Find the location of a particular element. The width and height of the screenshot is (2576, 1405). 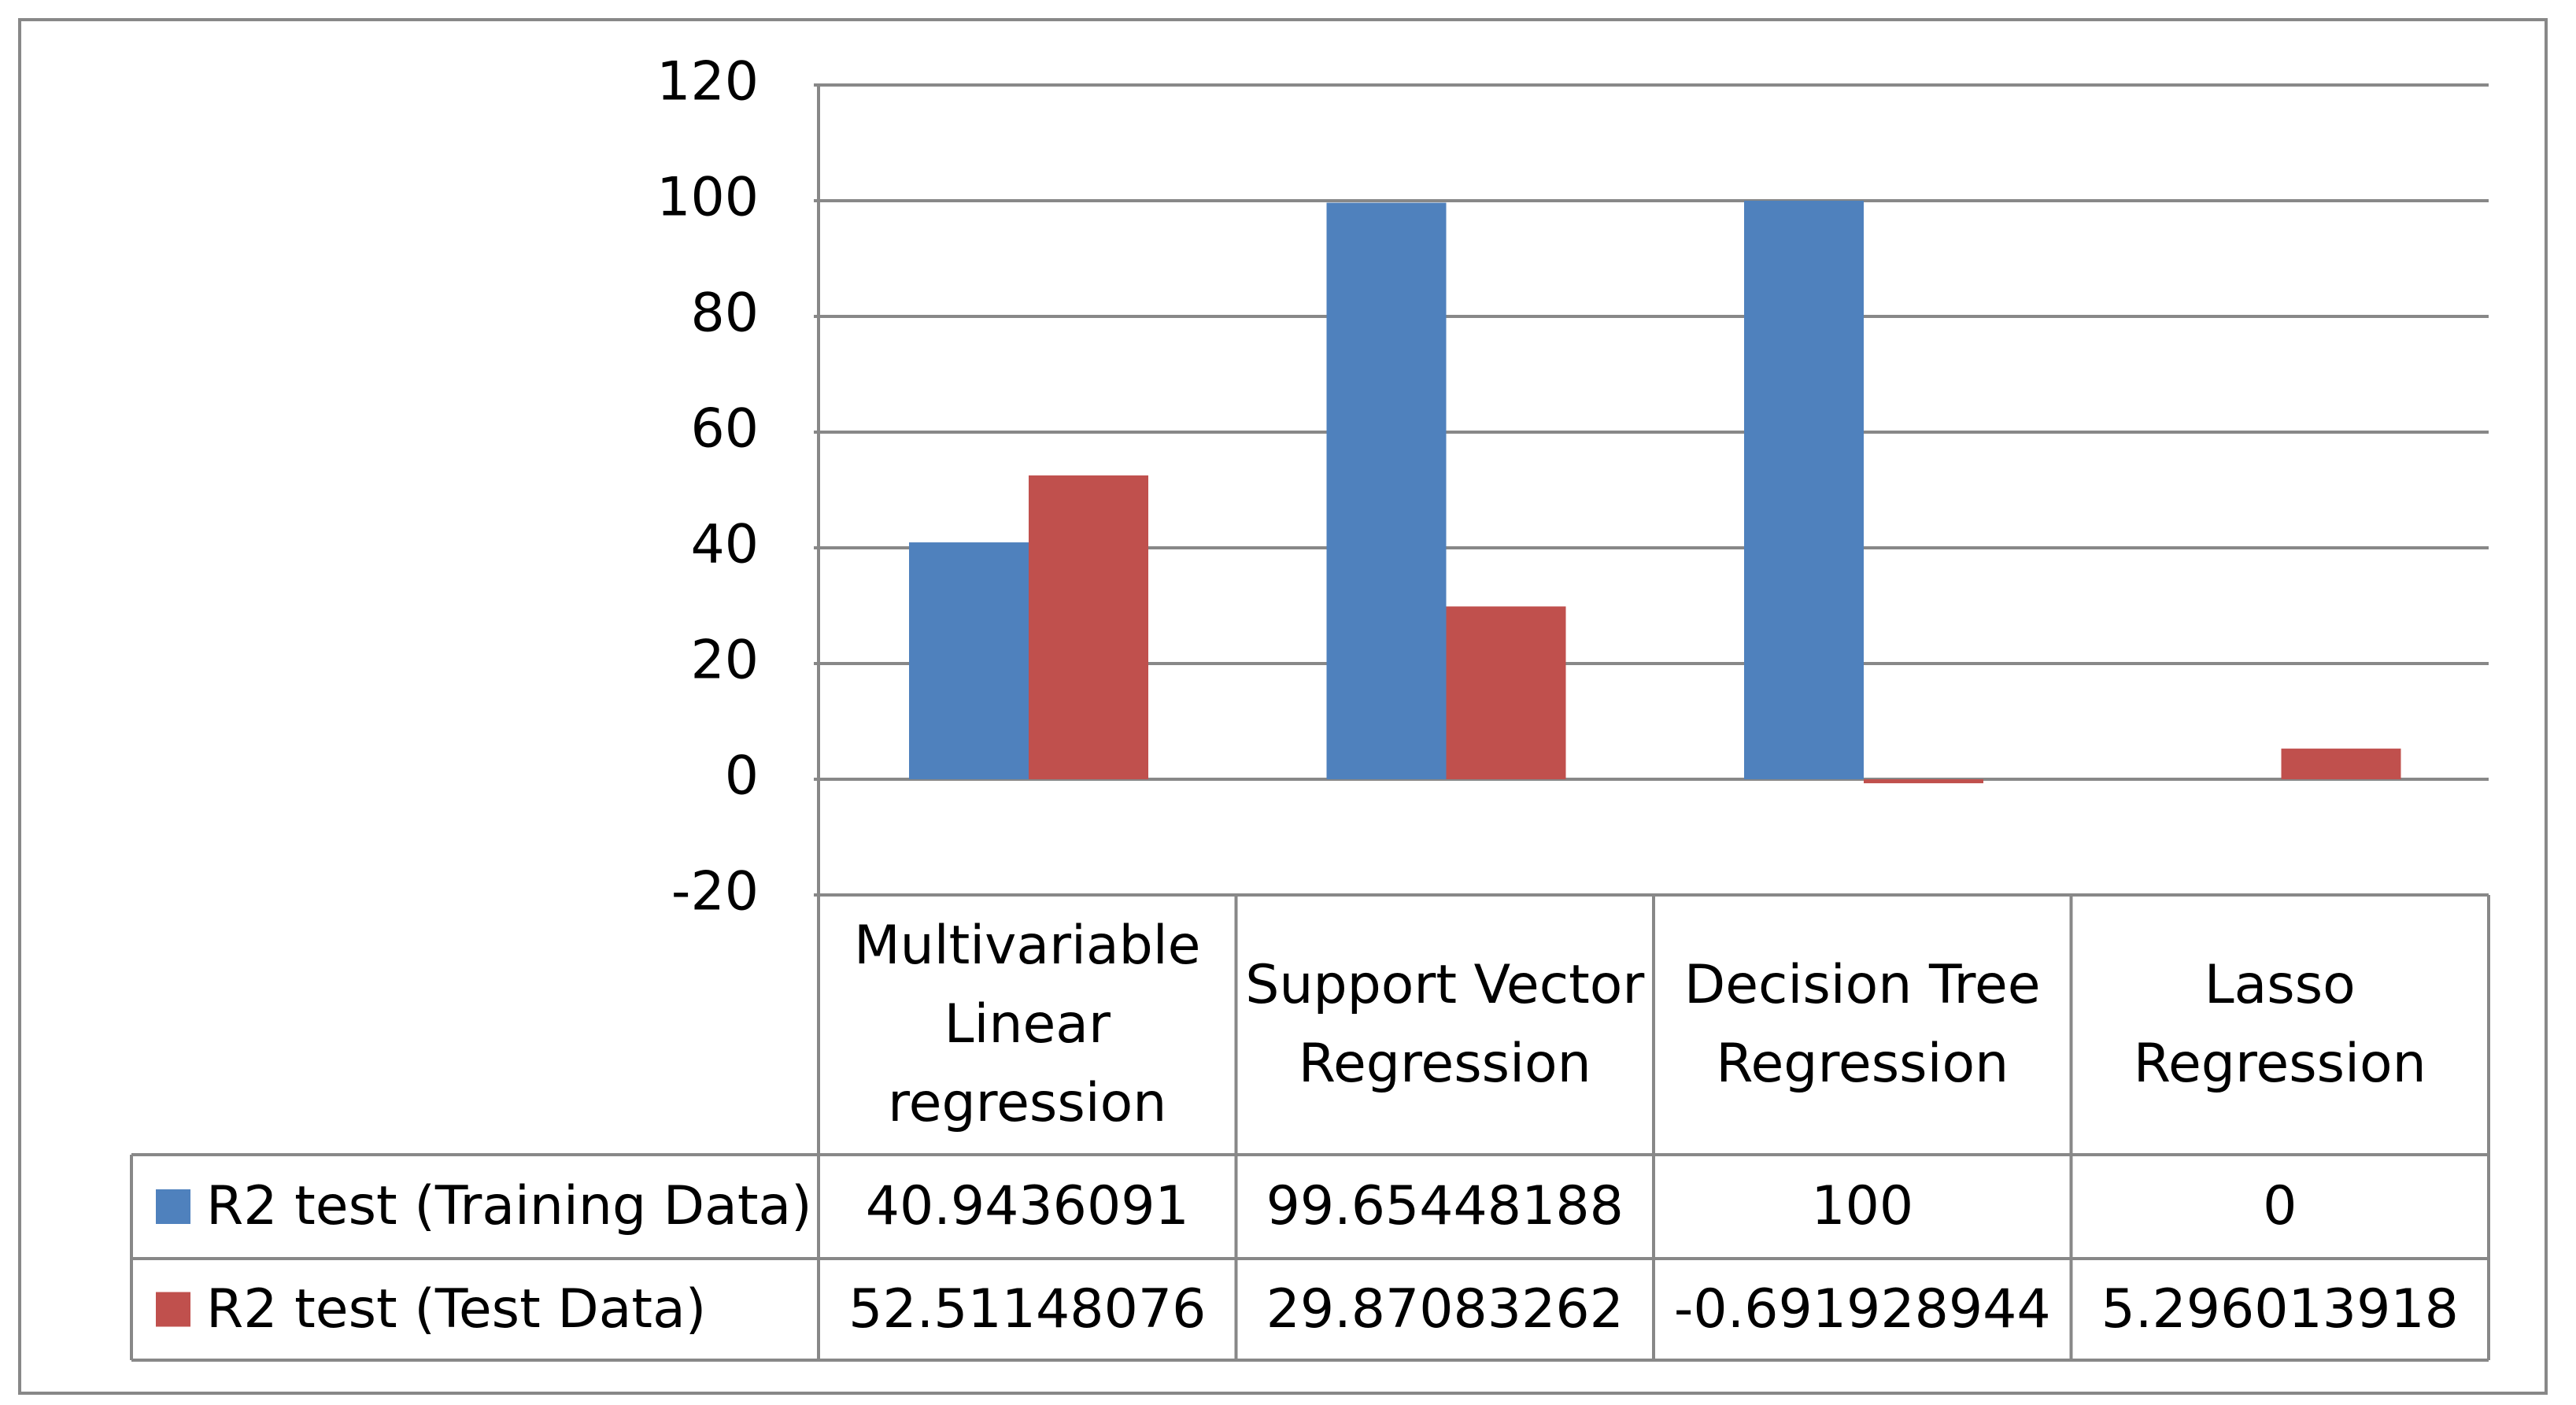

y-tick-label: 100 is located at coordinates (707, 198).